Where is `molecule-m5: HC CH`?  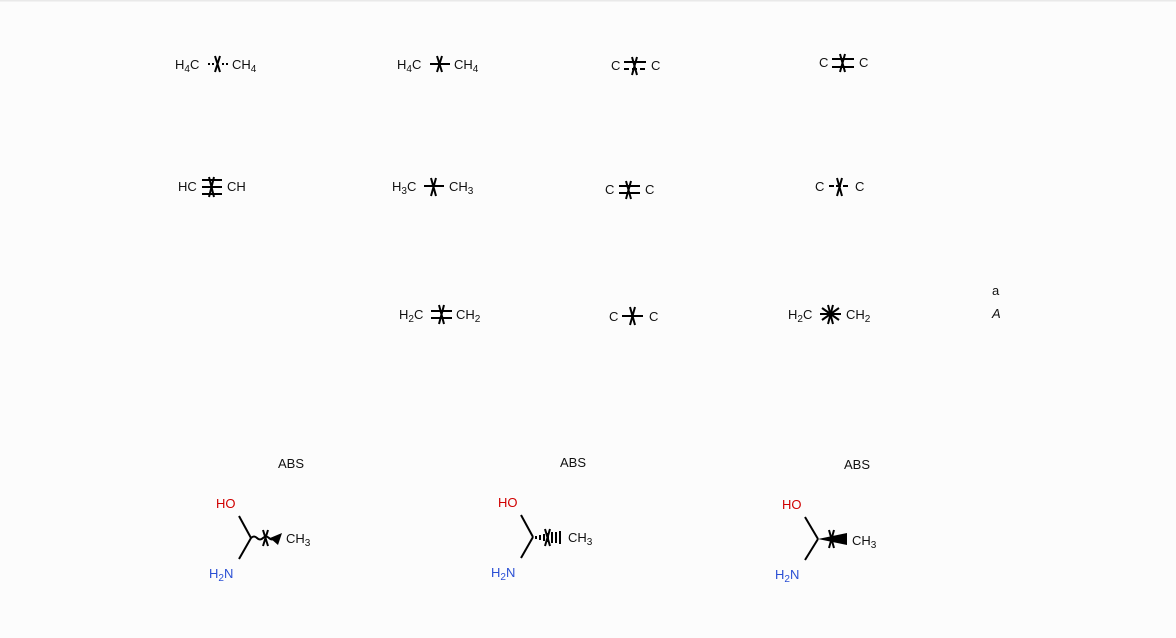
molecule-m5: HC CH is located at coordinates (212, 187).